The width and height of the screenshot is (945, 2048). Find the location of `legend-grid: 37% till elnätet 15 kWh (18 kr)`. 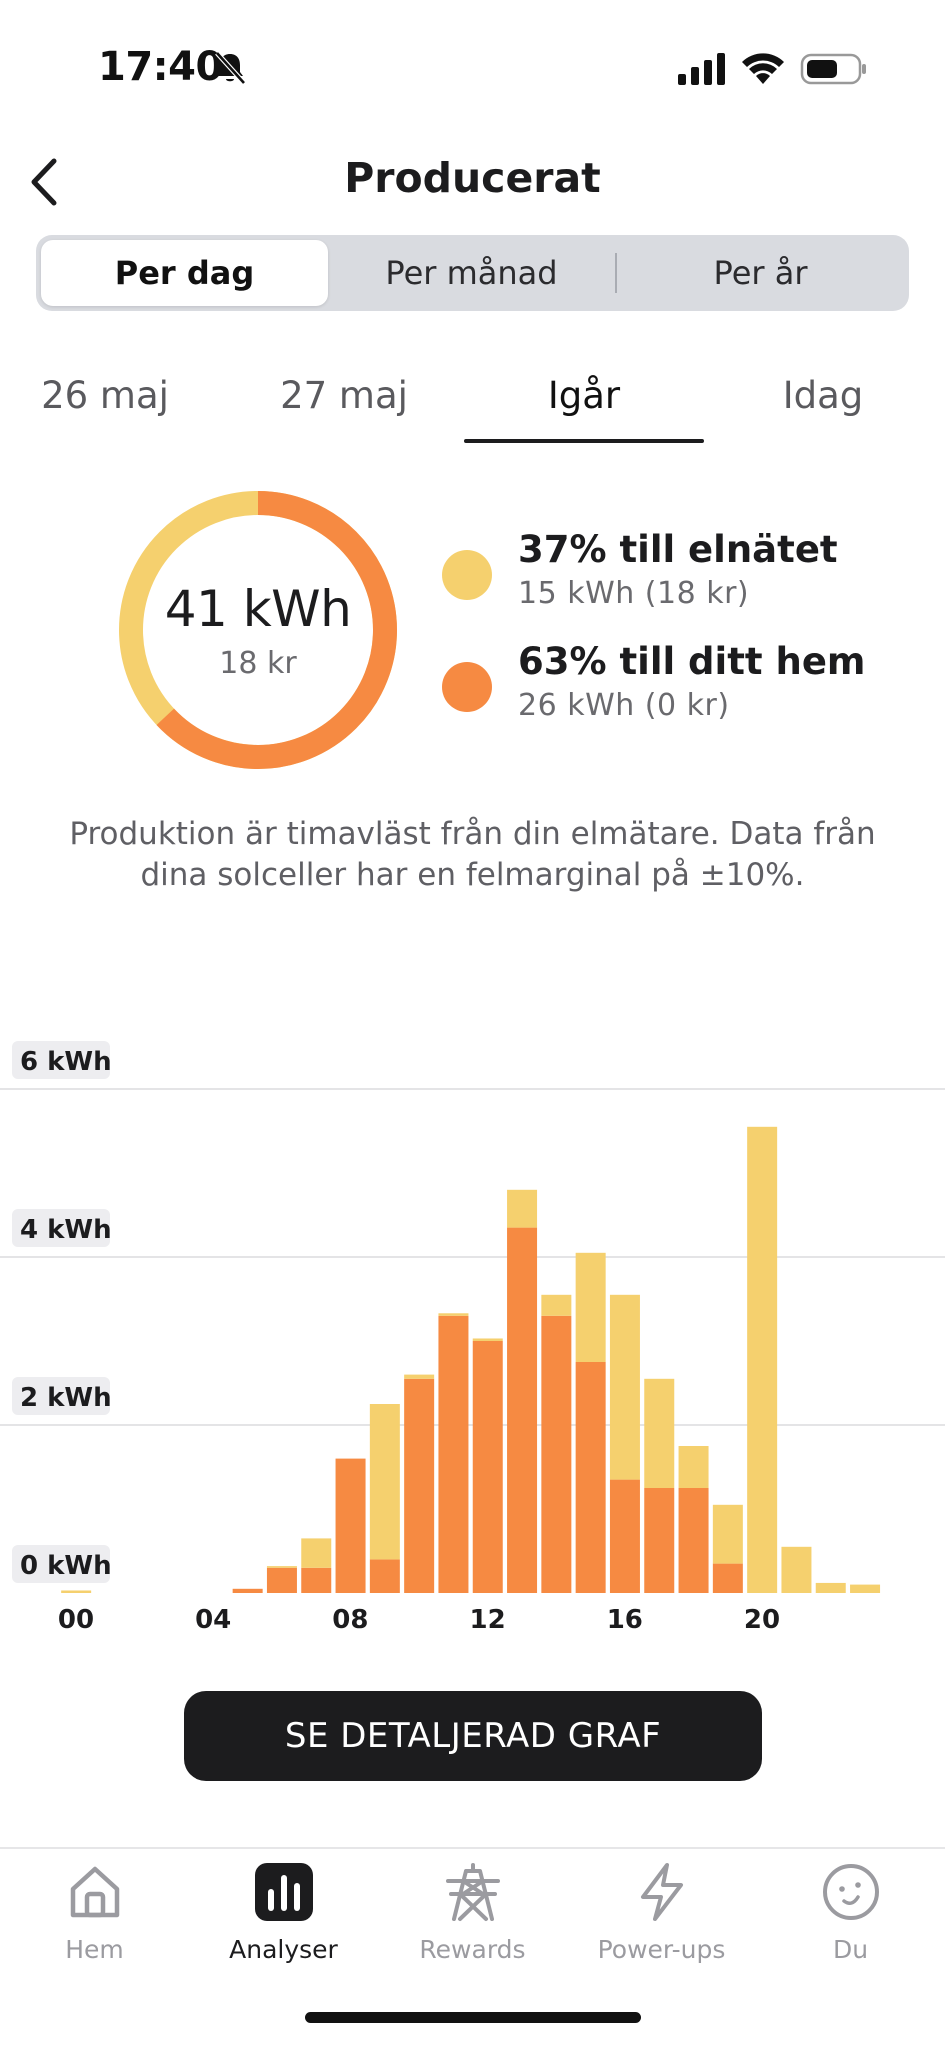

legend-grid: 37% till elnätet 15 kWh (18 kr) is located at coordinates (682, 578).